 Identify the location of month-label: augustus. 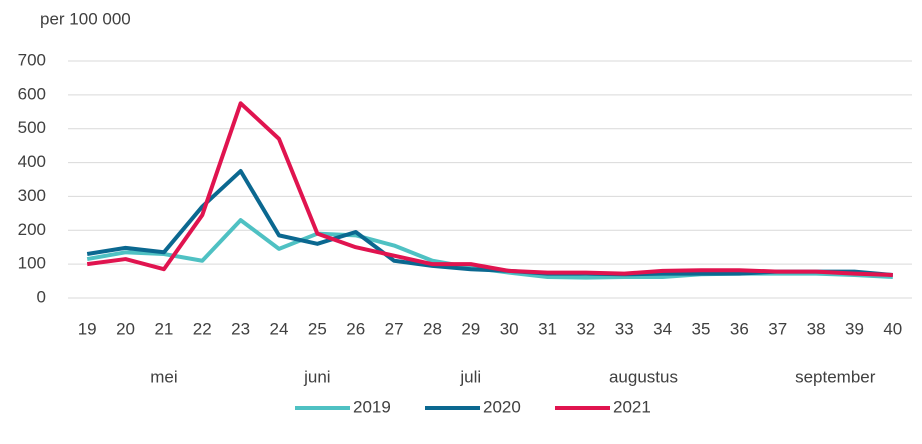
(643, 376).